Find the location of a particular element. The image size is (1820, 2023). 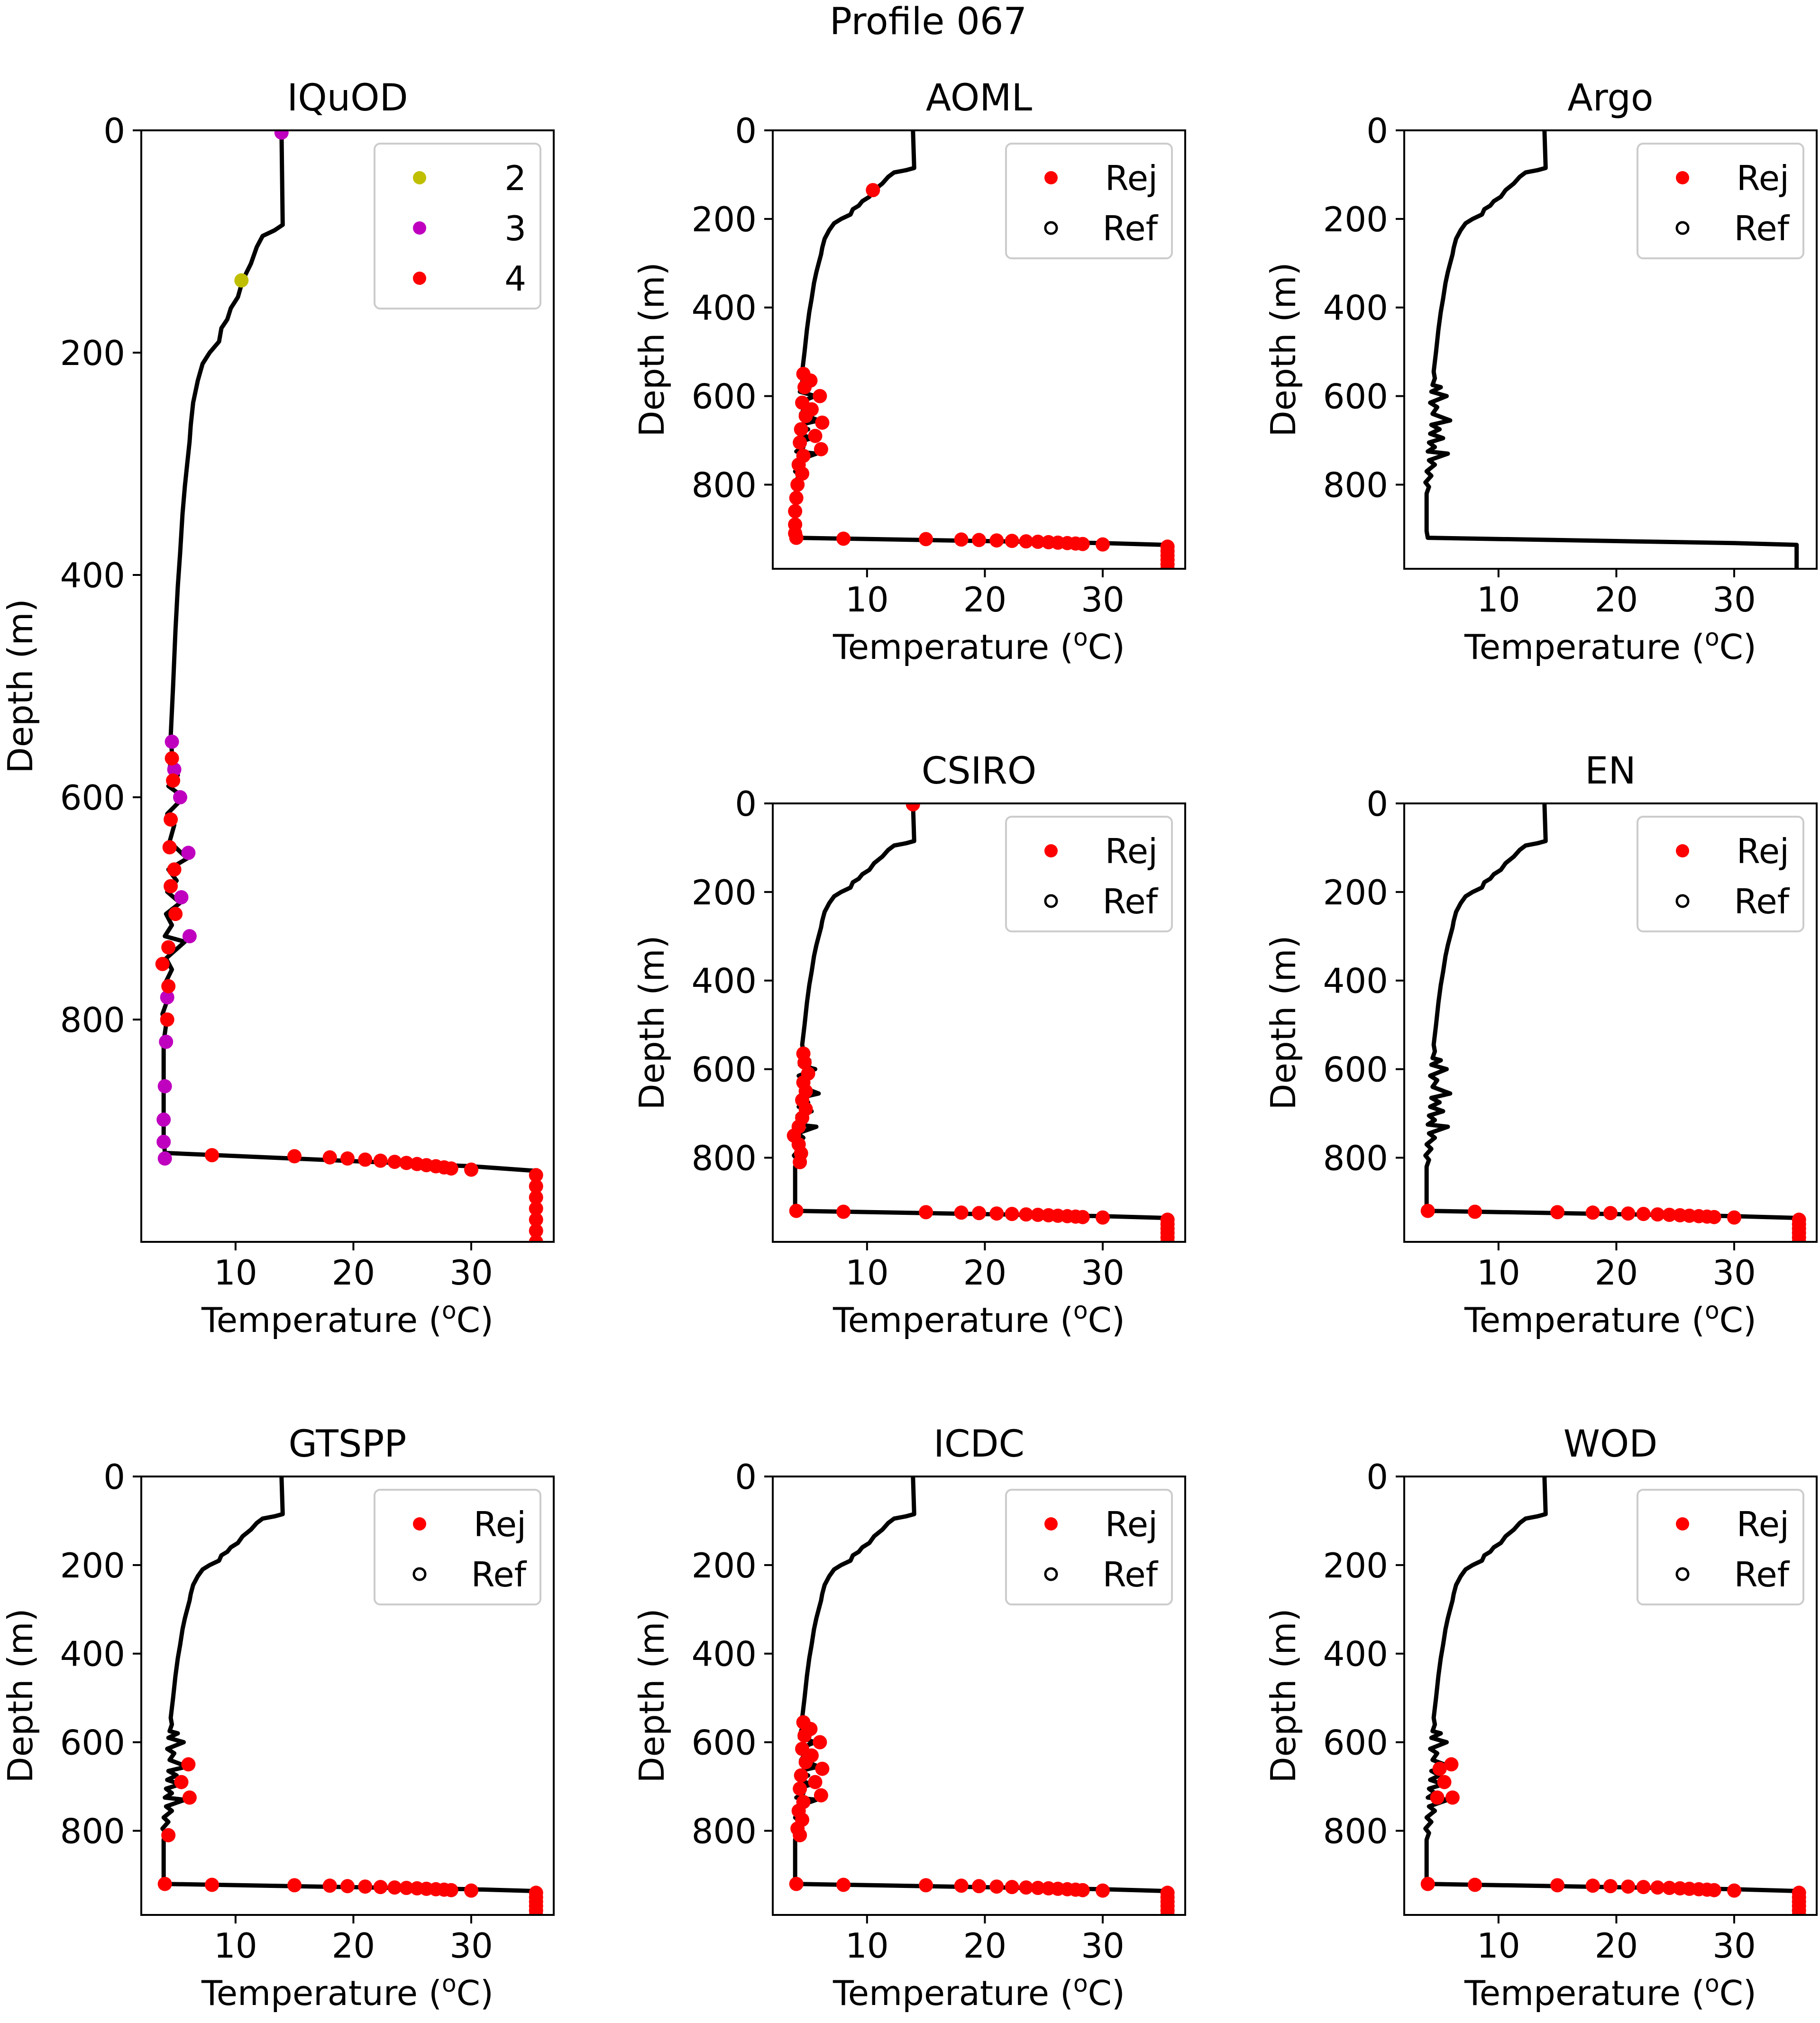

x-tick-label-aoml-30: 30 is located at coordinates (1103, 600).